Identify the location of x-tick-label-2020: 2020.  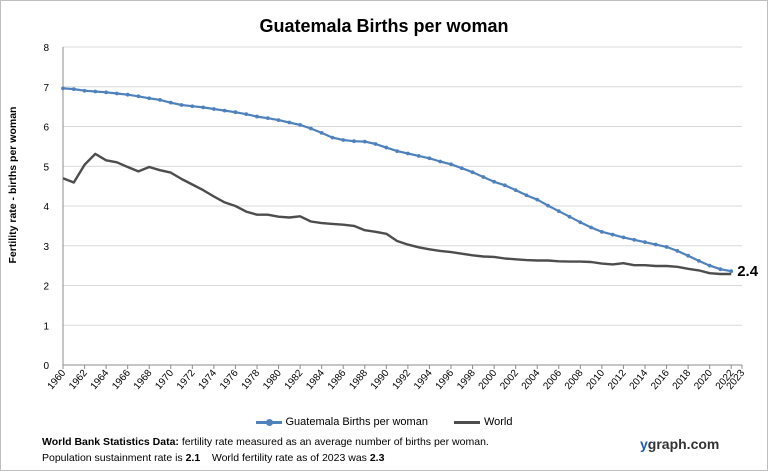
(703, 380).